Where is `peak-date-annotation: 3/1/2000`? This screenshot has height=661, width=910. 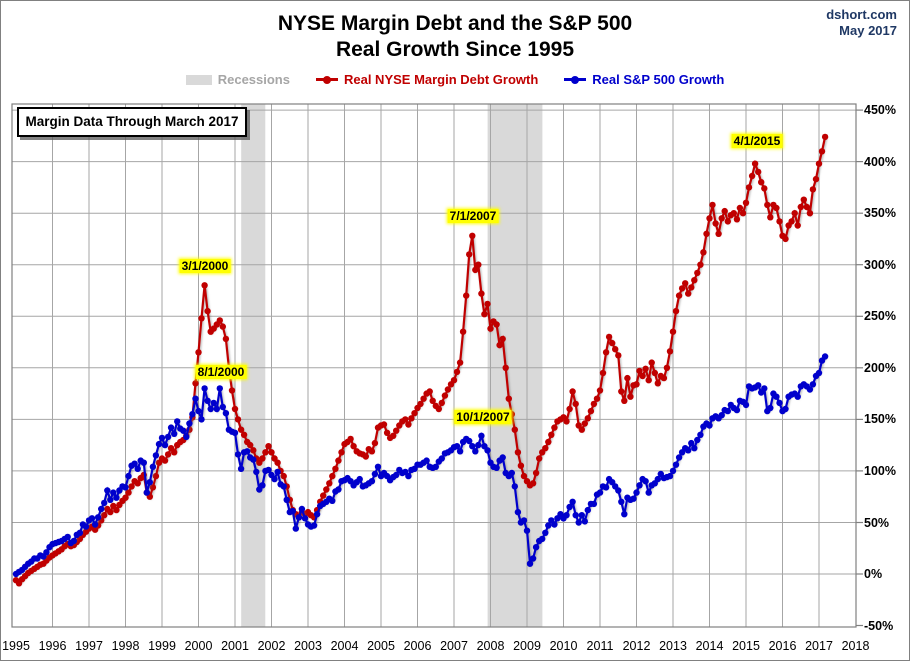
peak-date-annotation: 3/1/2000 is located at coordinates (205, 266).